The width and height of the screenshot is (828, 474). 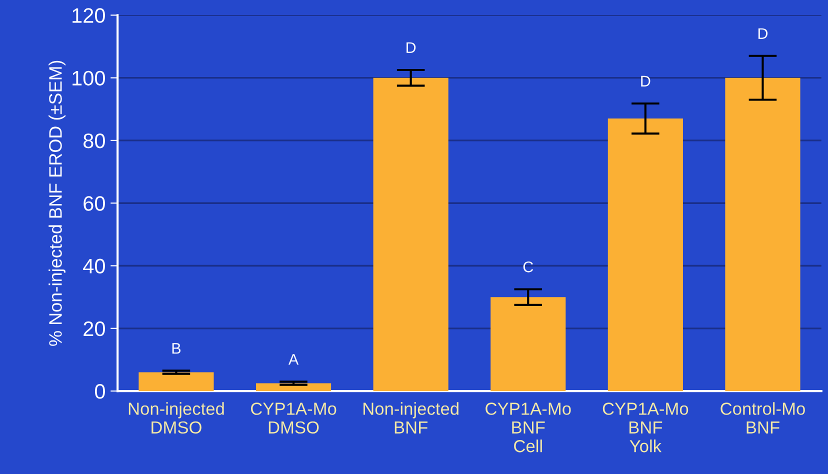 I want to click on x-tick-label: CYP1A-Mo DMSO, so click(x=293, y=418).